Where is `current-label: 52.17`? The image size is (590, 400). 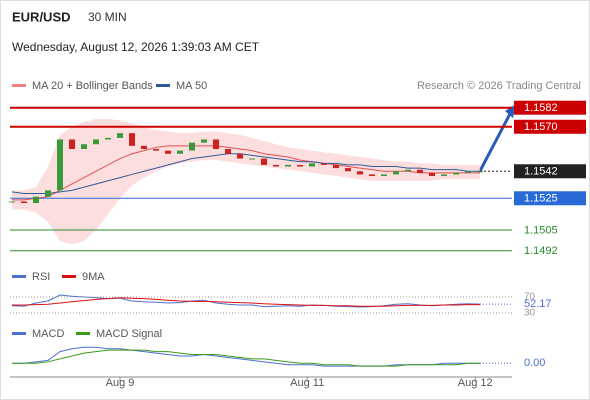
current-label: 52.17 is located at coordinates (538, 304).